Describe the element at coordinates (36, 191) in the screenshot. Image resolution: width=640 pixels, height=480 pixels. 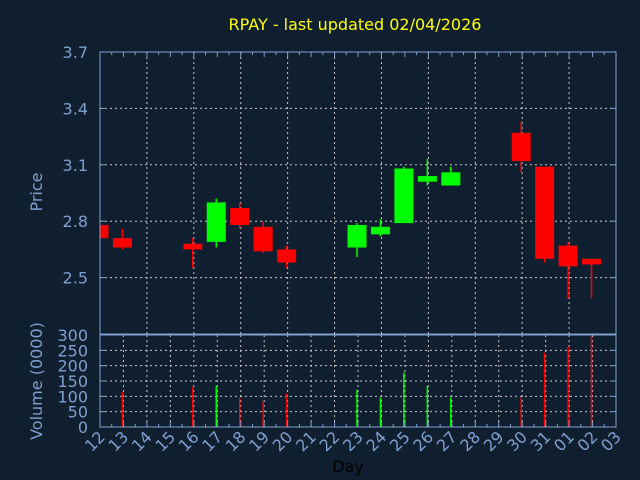
I see `price-axis-label: Price` at that location.